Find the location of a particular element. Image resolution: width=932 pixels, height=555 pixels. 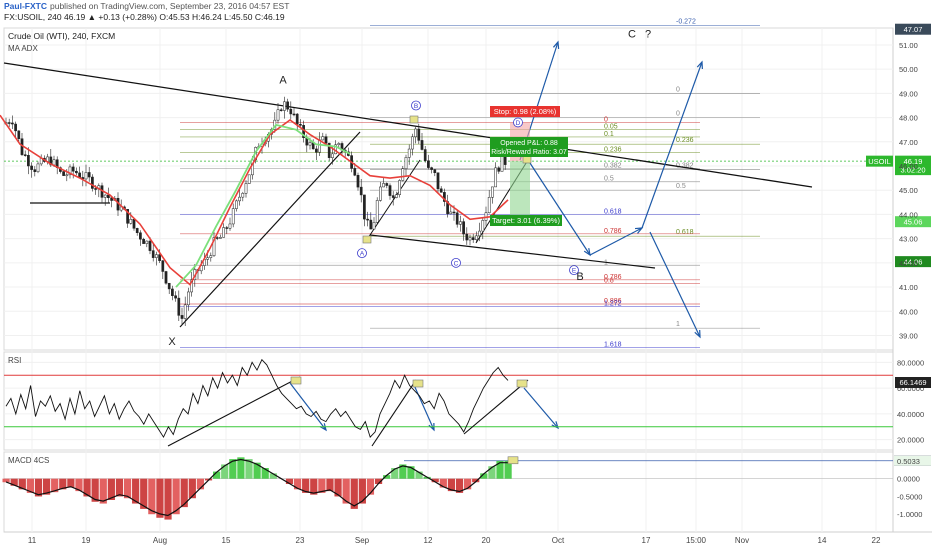

wave-circle-label: B is located at coordinates (416, 106).